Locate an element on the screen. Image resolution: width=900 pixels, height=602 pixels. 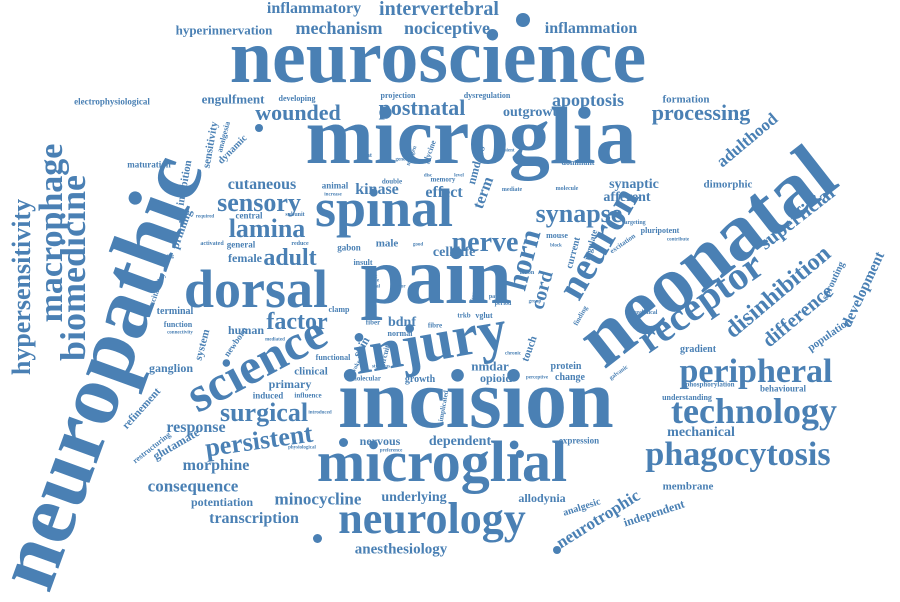
word-human: human is located at coordinates (246, 330).